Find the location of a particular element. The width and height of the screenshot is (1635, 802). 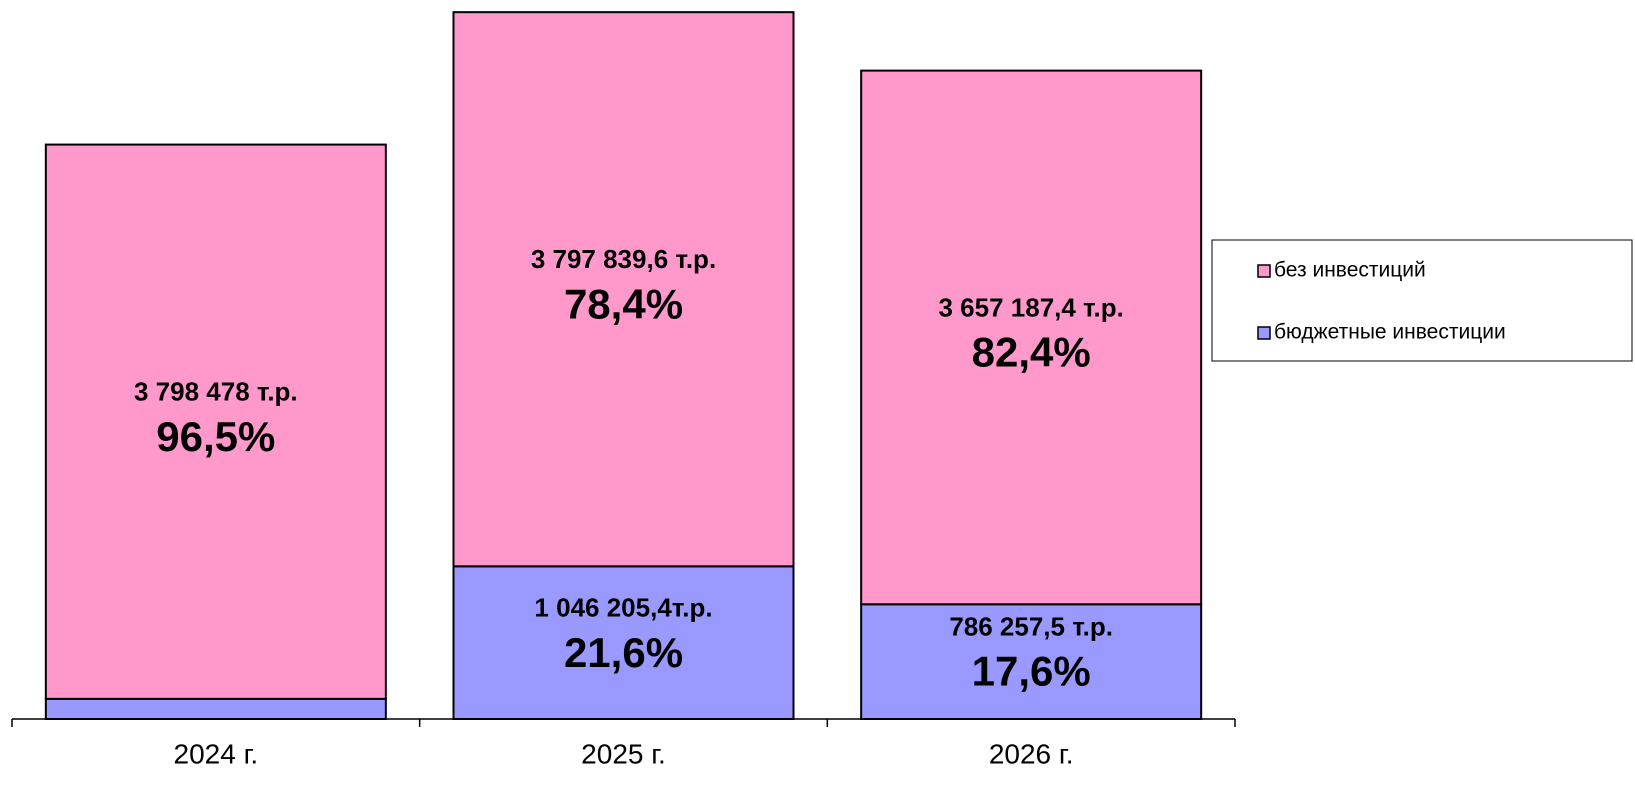

value-label: 786 257,5 т.р. is located at coordinates (1031, 627).